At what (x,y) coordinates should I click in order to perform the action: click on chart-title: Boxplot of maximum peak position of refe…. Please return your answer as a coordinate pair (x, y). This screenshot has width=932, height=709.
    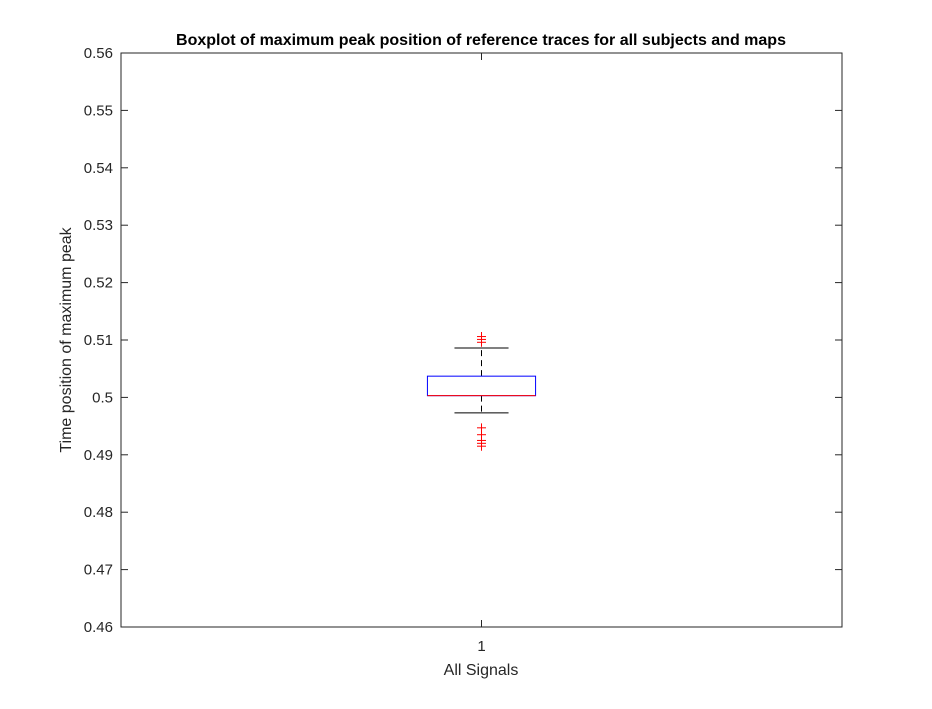
    Looking at the image, I should click on (481, 40).